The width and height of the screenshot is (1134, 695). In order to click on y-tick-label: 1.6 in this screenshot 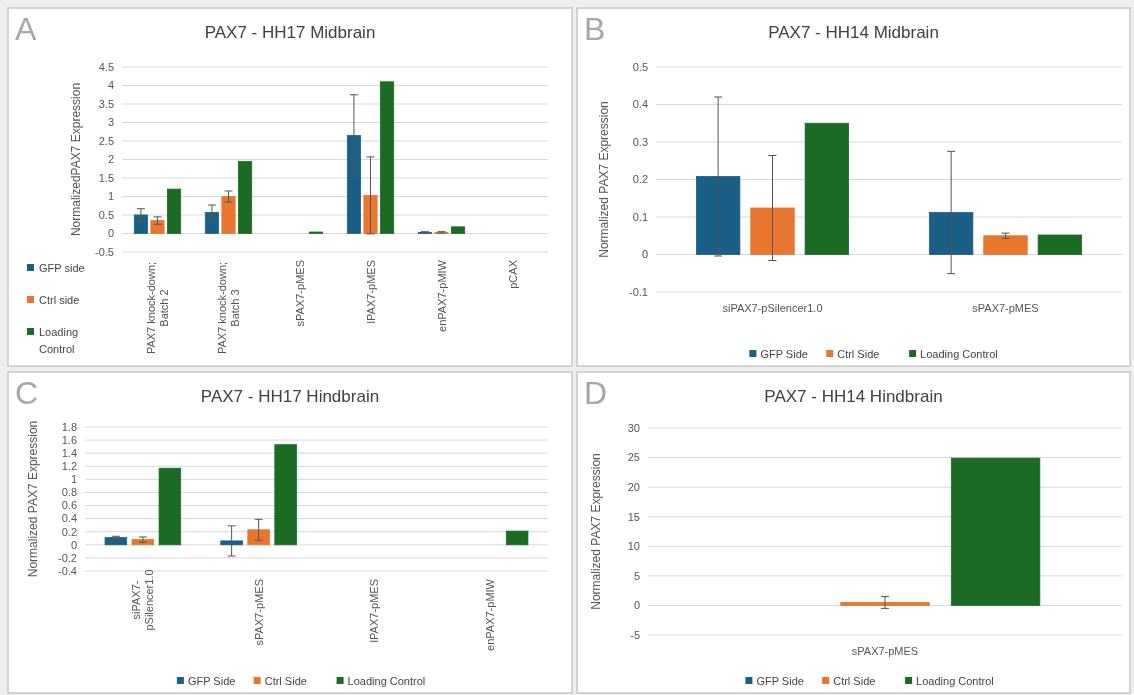, I will do `click(69, 439)`.